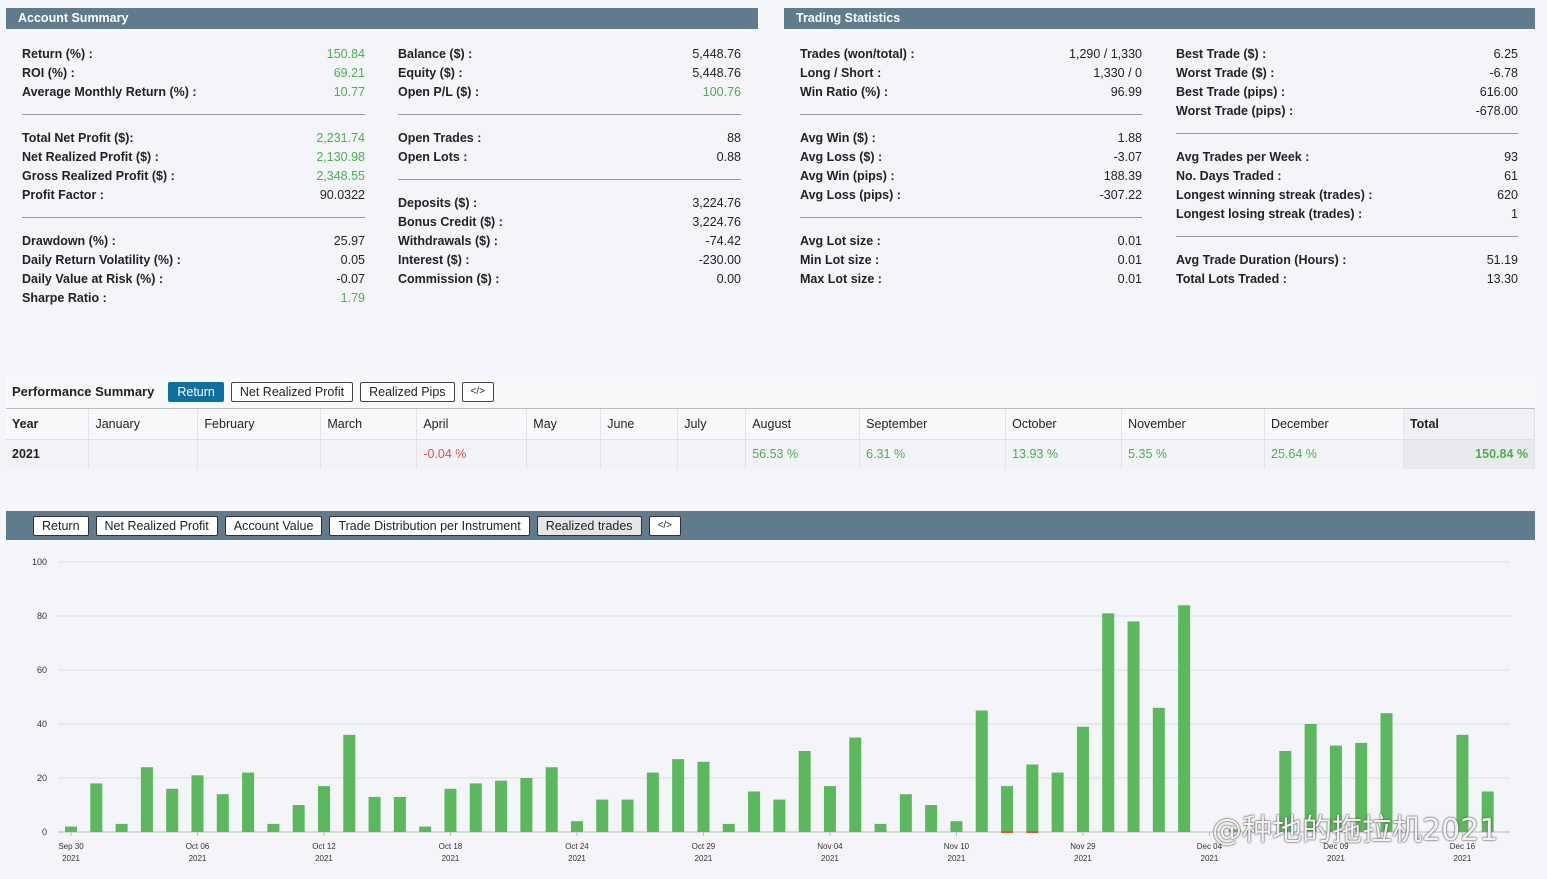  What do you see at coordinates (841, 279) in the screenshot?
I see `stat-label: Max Lot size :` at bounding box center [841, 279].